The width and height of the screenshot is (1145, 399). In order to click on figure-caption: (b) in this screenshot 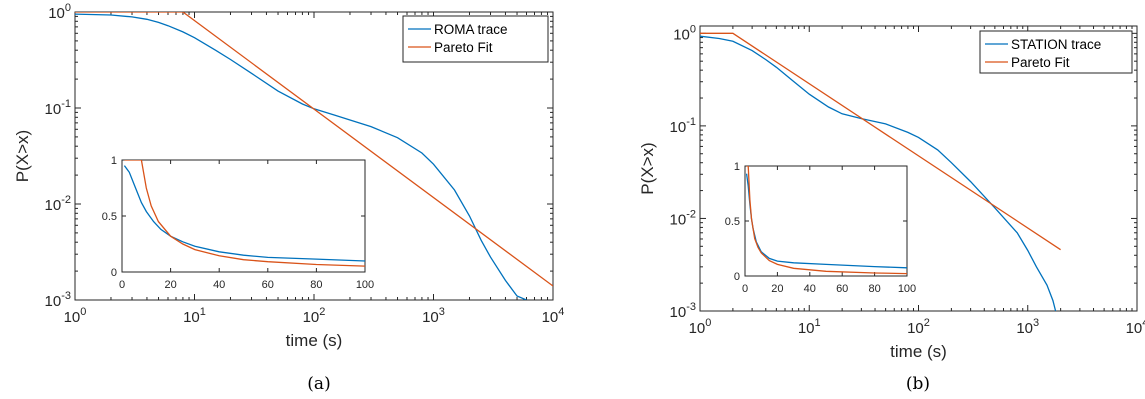, I will do `click(918, 384)`.